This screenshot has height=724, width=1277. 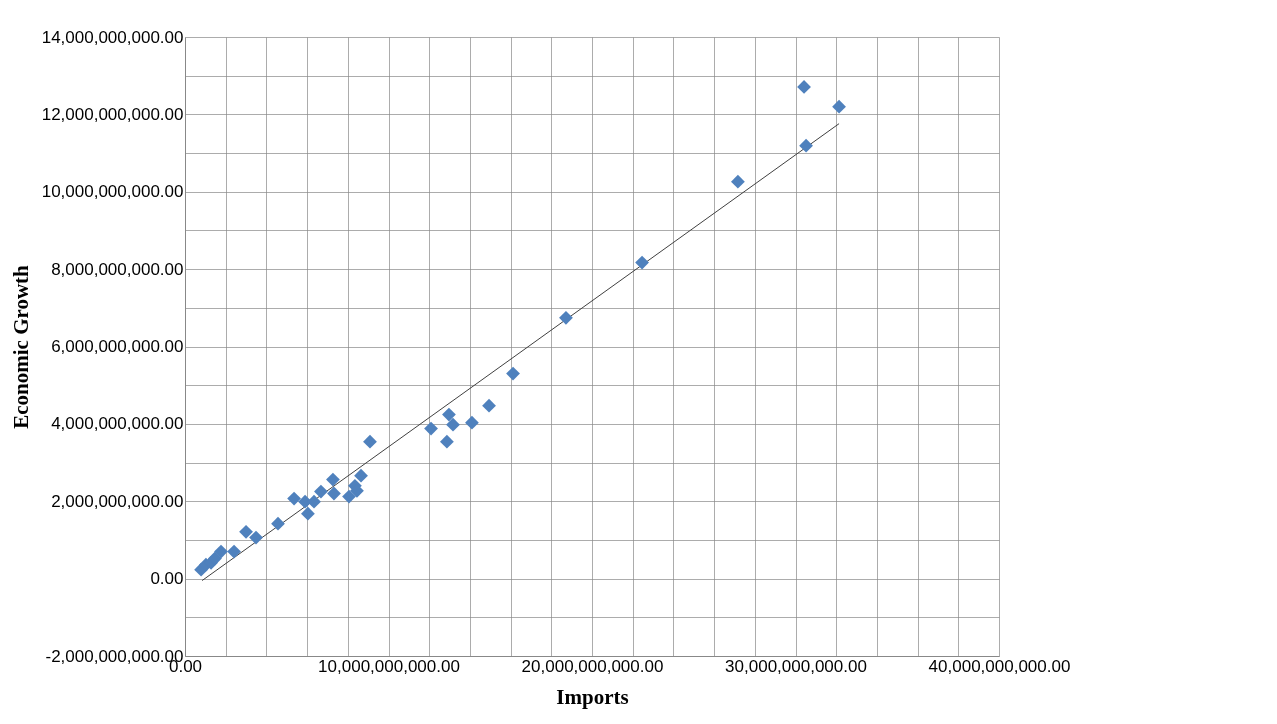 What do you see at coordinates (20, 346) in the screenshot?
I see `y-axis-title: Economic Growth` at bounding box center [20, 346].